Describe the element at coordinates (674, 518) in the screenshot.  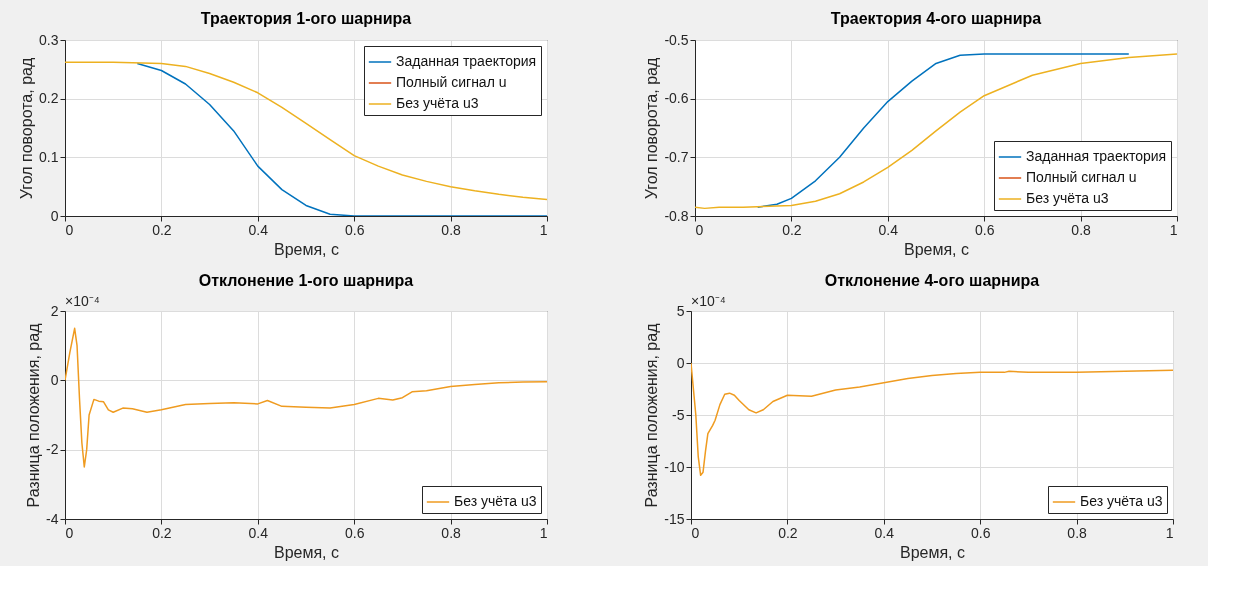
I see `y-tick-label: -15` at that location.